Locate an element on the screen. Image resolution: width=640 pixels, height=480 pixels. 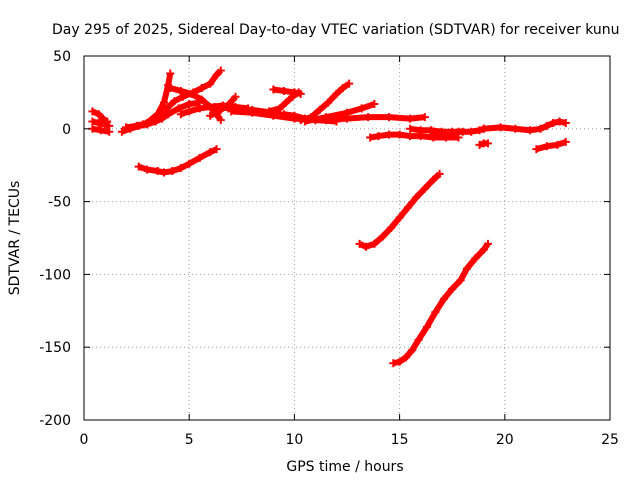
data-series-s17 is located at coordinates (375, 119).